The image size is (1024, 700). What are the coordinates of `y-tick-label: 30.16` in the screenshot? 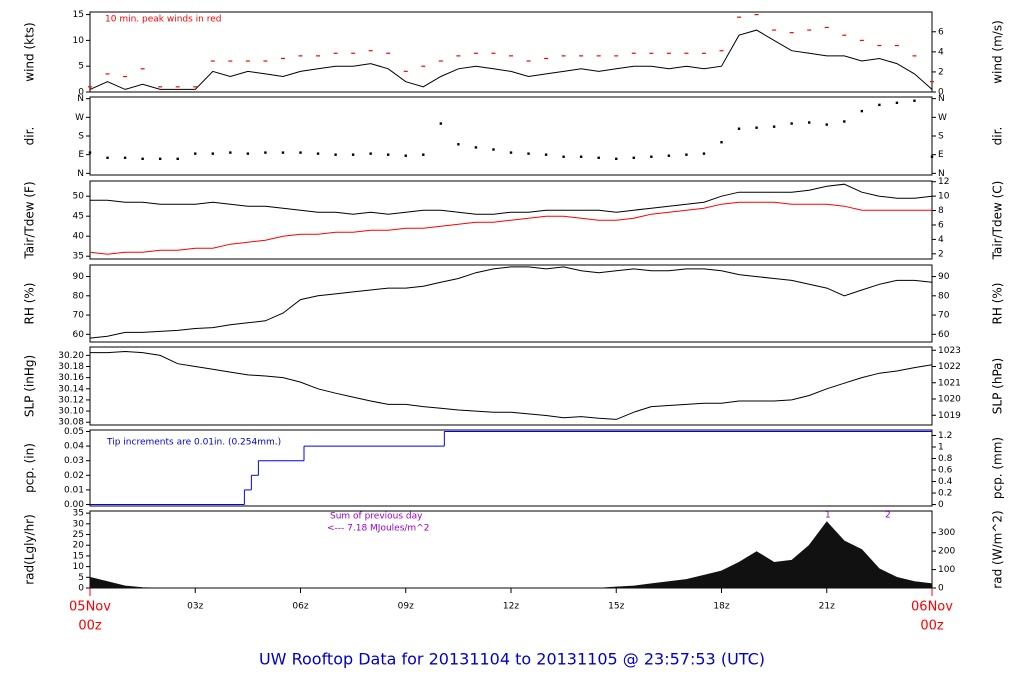 It's located at (71, 378).